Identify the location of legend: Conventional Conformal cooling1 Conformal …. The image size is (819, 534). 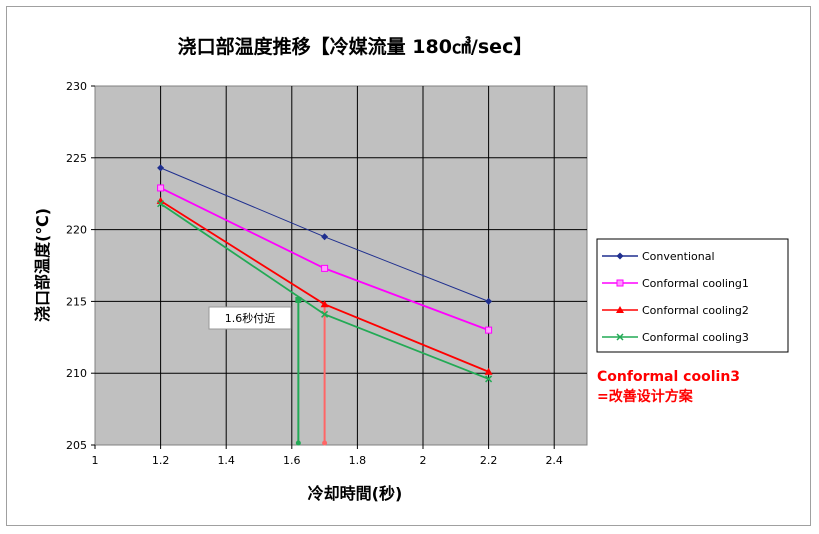
(692, 295).